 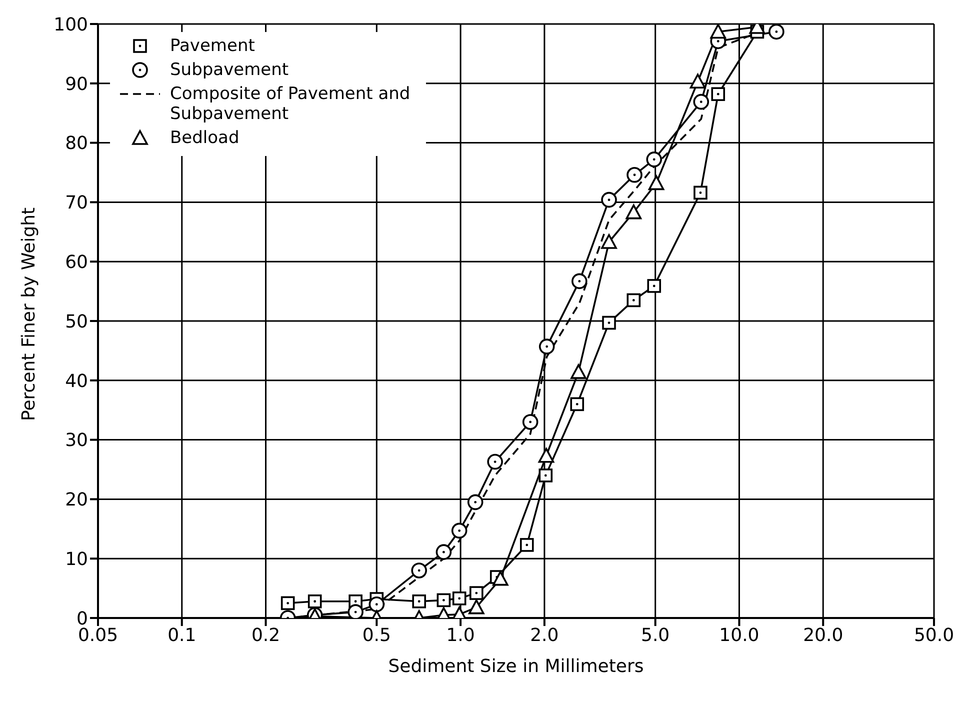 What do you see at coordinates (29, 314) in the screenshot?
I see `y-axis-title: Percent Finer by Weight` at bounding box center [29, 314].